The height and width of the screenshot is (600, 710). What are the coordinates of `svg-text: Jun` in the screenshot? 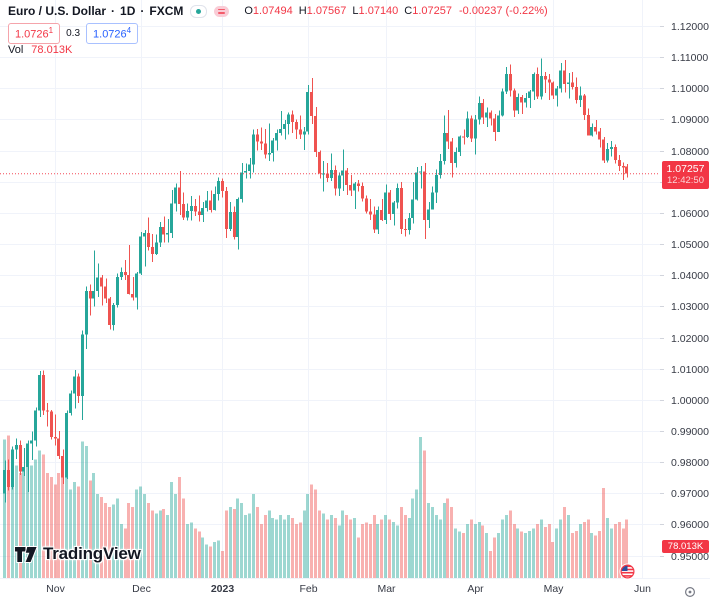 It's located at (642, 589).